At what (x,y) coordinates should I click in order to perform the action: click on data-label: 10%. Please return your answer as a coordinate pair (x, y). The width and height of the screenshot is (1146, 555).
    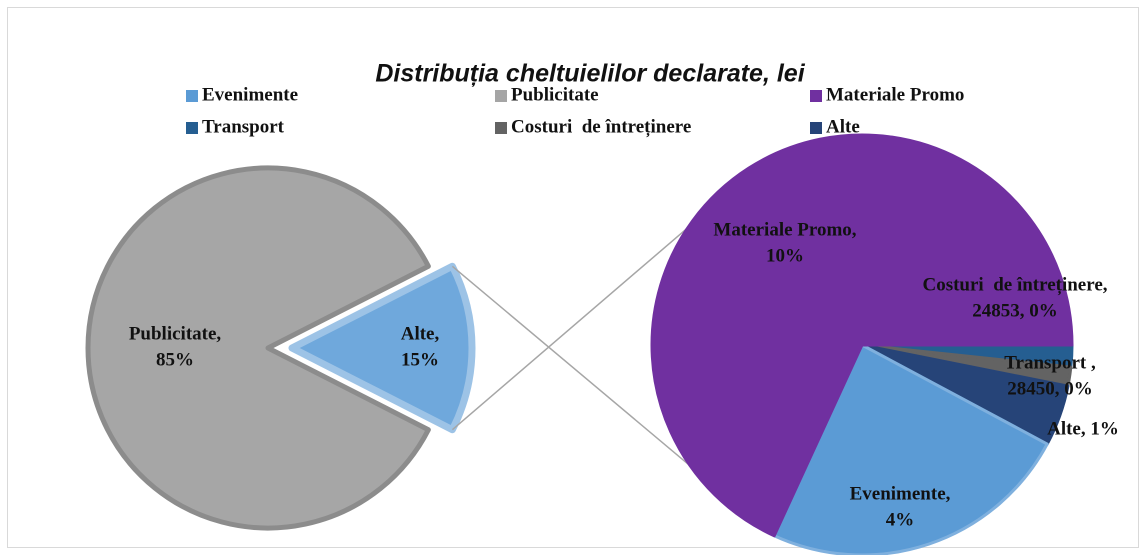
    Looking at the image, I should click on (785, 255).